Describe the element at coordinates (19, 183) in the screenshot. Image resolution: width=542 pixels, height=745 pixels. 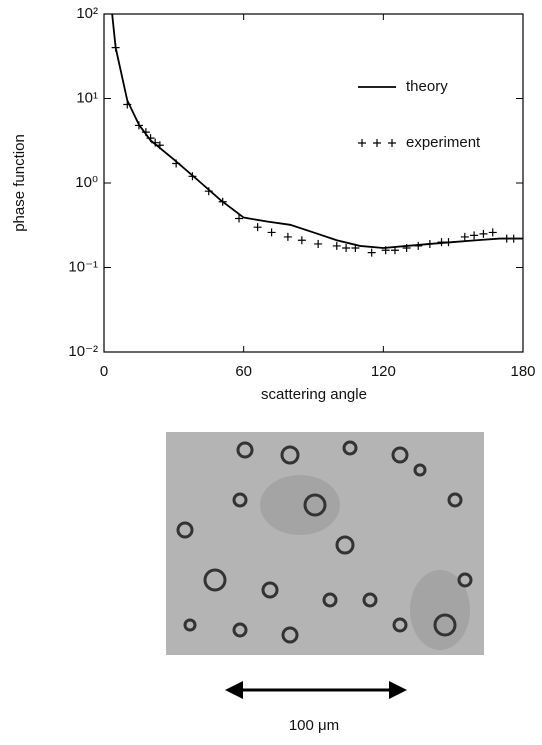
I see `y-axis-label: phase function` at that location.